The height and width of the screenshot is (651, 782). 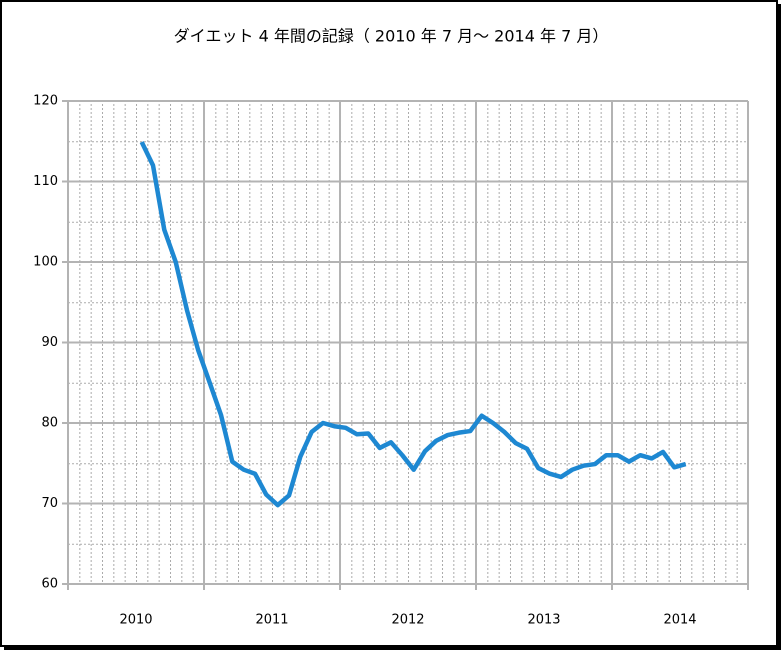 I want to click on y-tick-label: 120, so click(x=45, y=101).